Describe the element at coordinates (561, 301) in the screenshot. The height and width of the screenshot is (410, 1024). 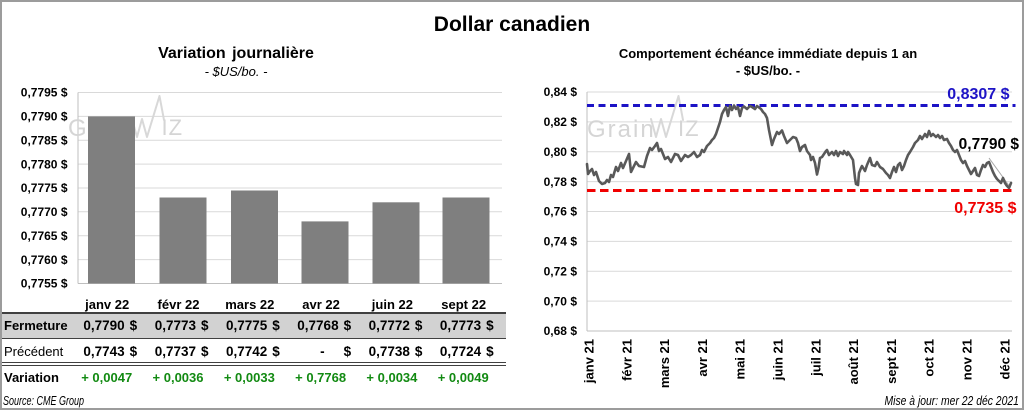
I see `svg-text: 0,70 $` at that location.